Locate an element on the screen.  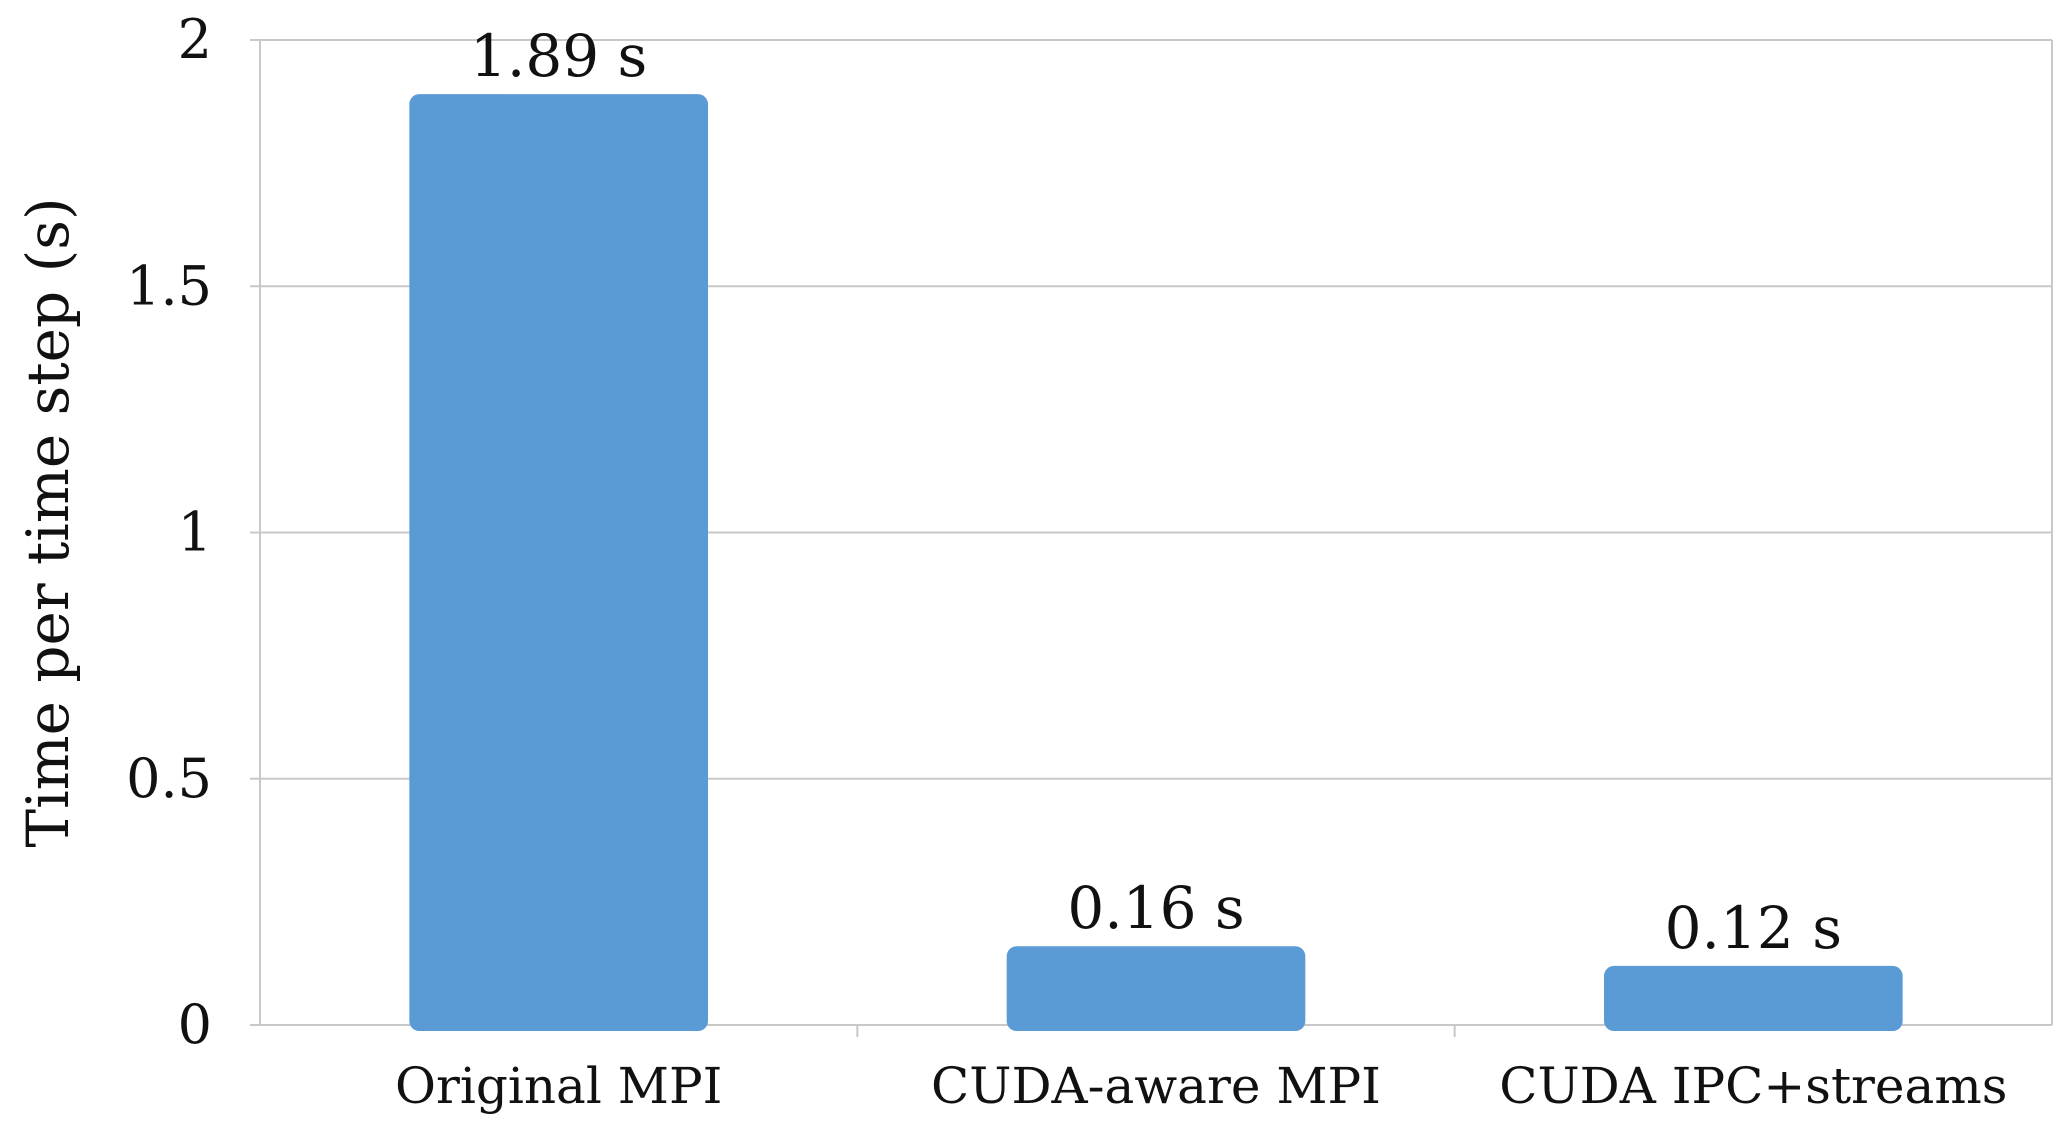
bar-data-label: 0.16 s is located at coordinates (1155, 908).